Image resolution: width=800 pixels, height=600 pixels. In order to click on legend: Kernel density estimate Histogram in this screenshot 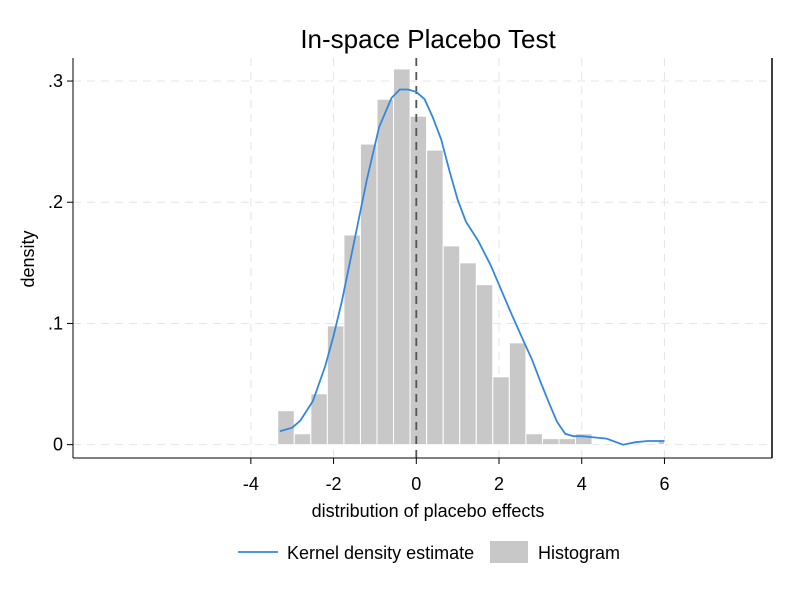, I will do `click(429, 552)`.